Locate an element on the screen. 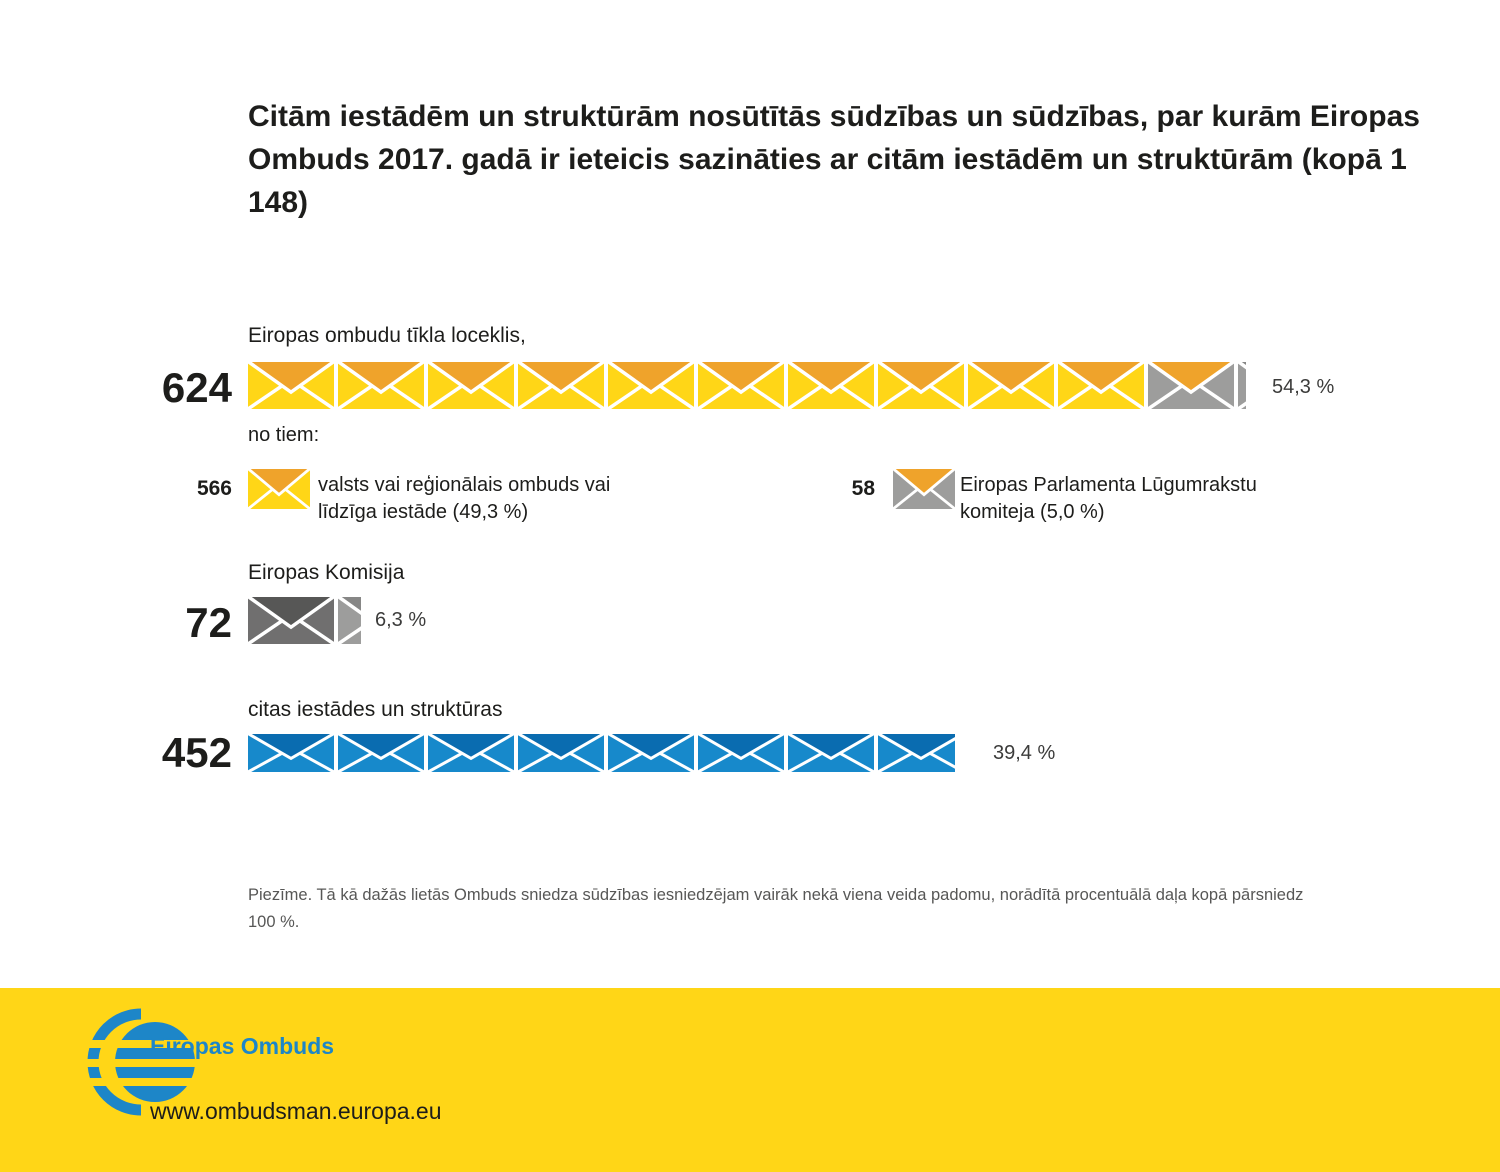 The height and width of the screenshot is (1172, 1500). legend-ombudsman-value: 566 is located at coordinates (214, 488).